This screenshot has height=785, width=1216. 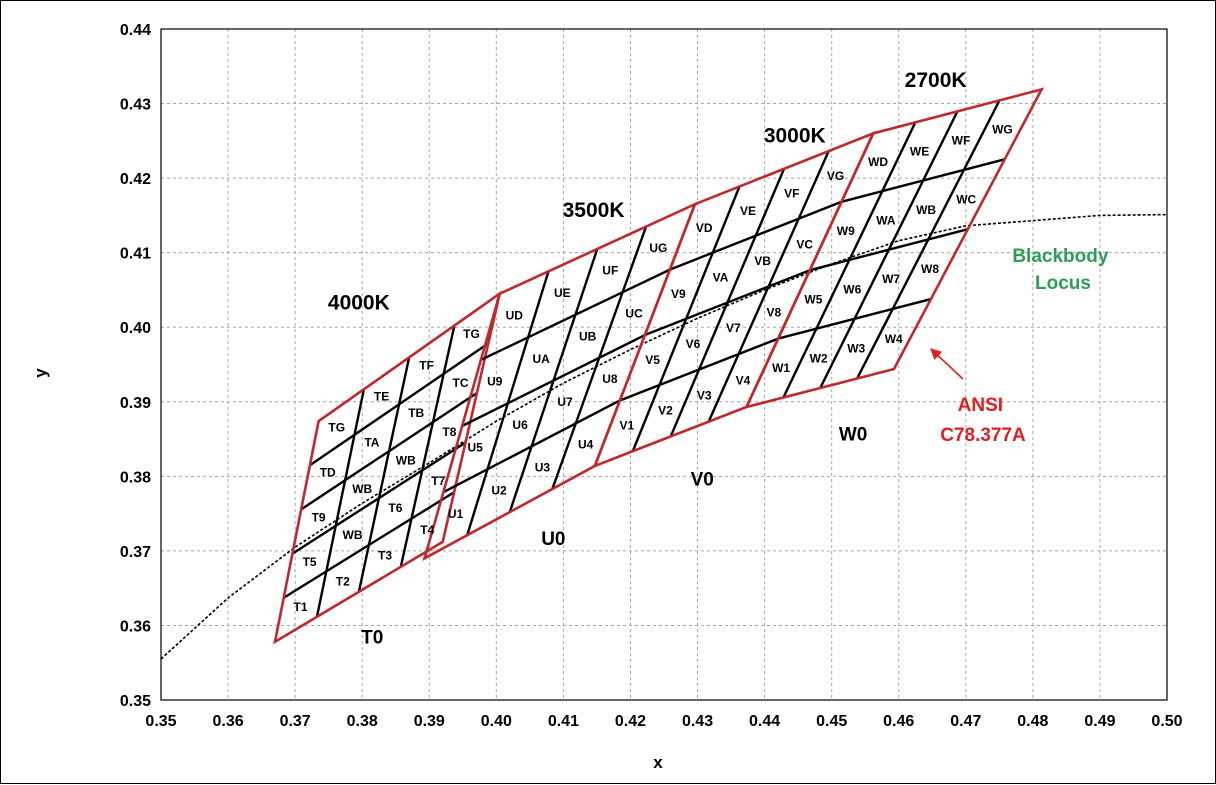 I want to click on bin-label: W6, so click(x=852, y=289).